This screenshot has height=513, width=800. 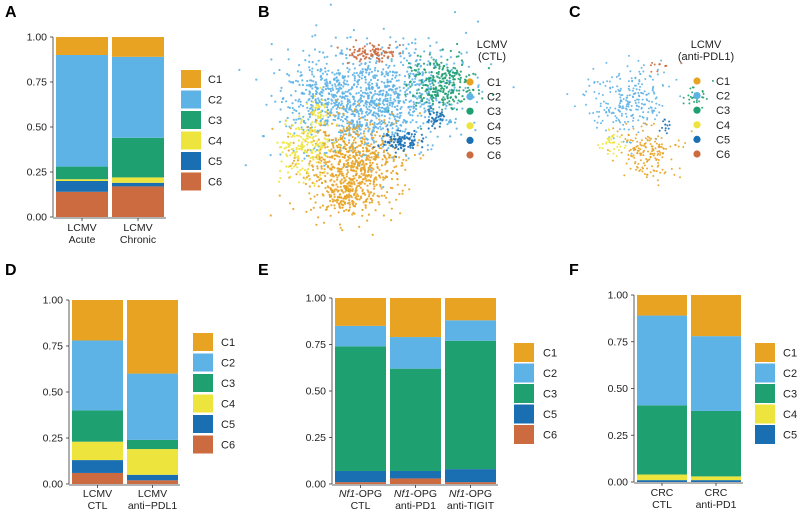 What do you see at coordinates (662, 360) in the screenshot?
I see `bar-f-1-c2` at bounding box center [662, 360].